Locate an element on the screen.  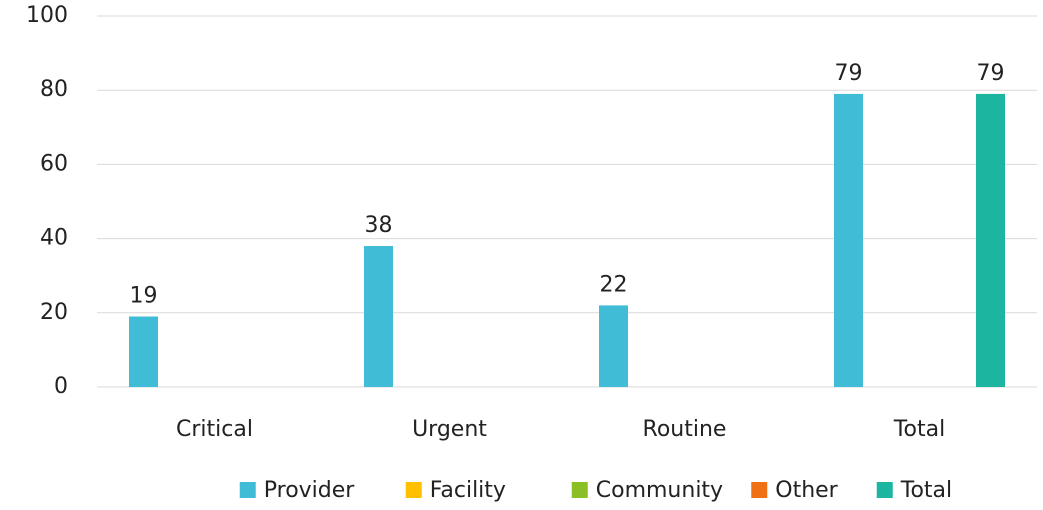
y-tick-label: 40 is located at coordinates (54, 238).